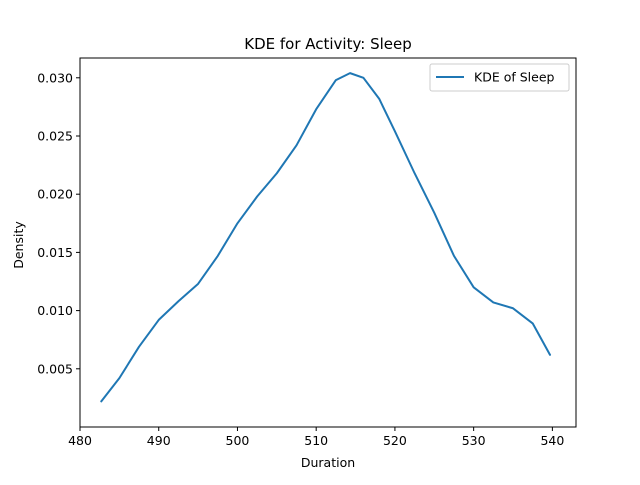 This screenshot has width=640, height=485. Describe the element at coordinates (514, 77) in the screenshot. I see `legend-label: KDE of Sleep` at that location.